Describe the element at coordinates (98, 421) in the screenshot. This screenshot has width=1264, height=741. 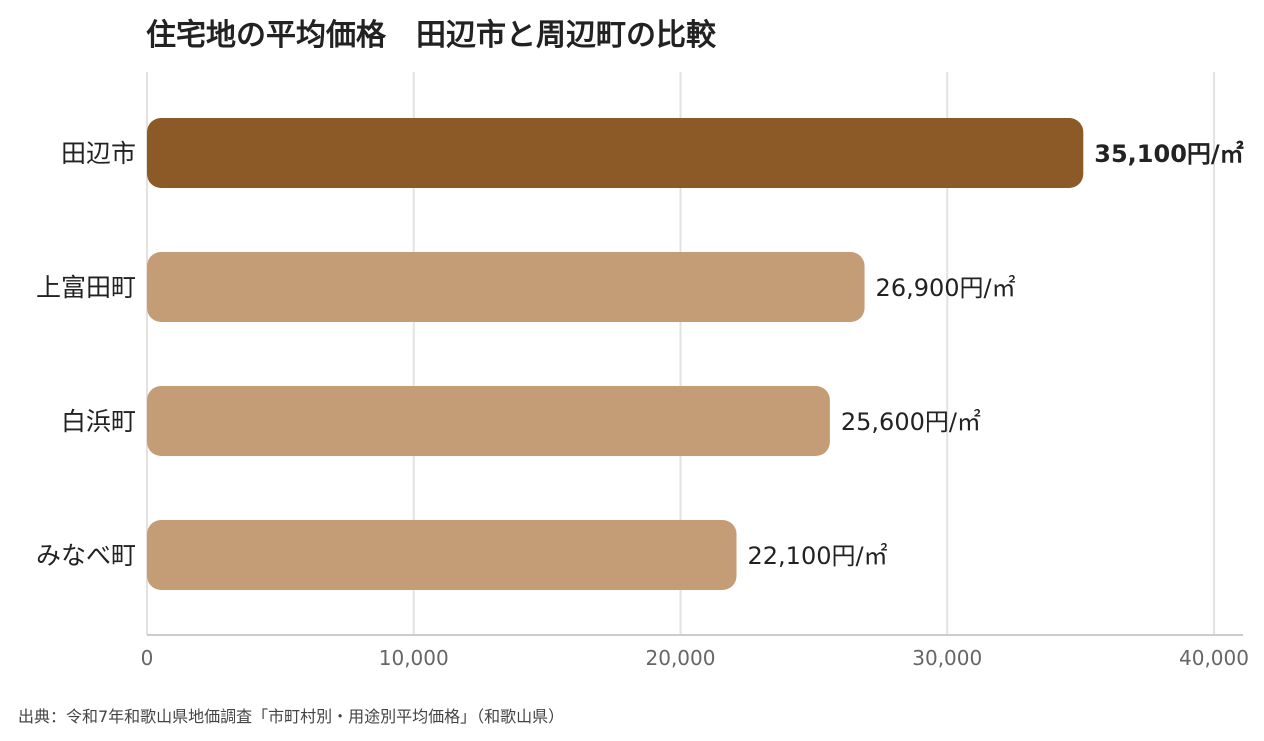
I see `category-label: 白浜町` at that location.